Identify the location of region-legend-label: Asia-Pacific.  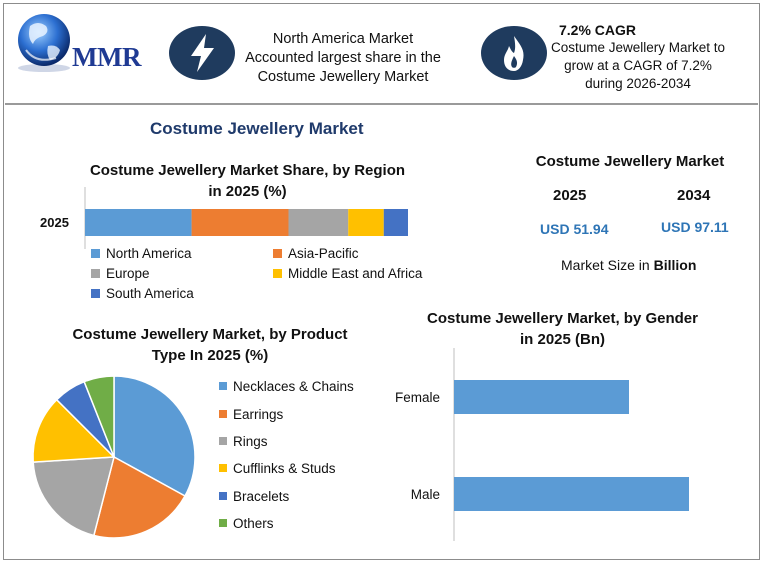
(323, 253).